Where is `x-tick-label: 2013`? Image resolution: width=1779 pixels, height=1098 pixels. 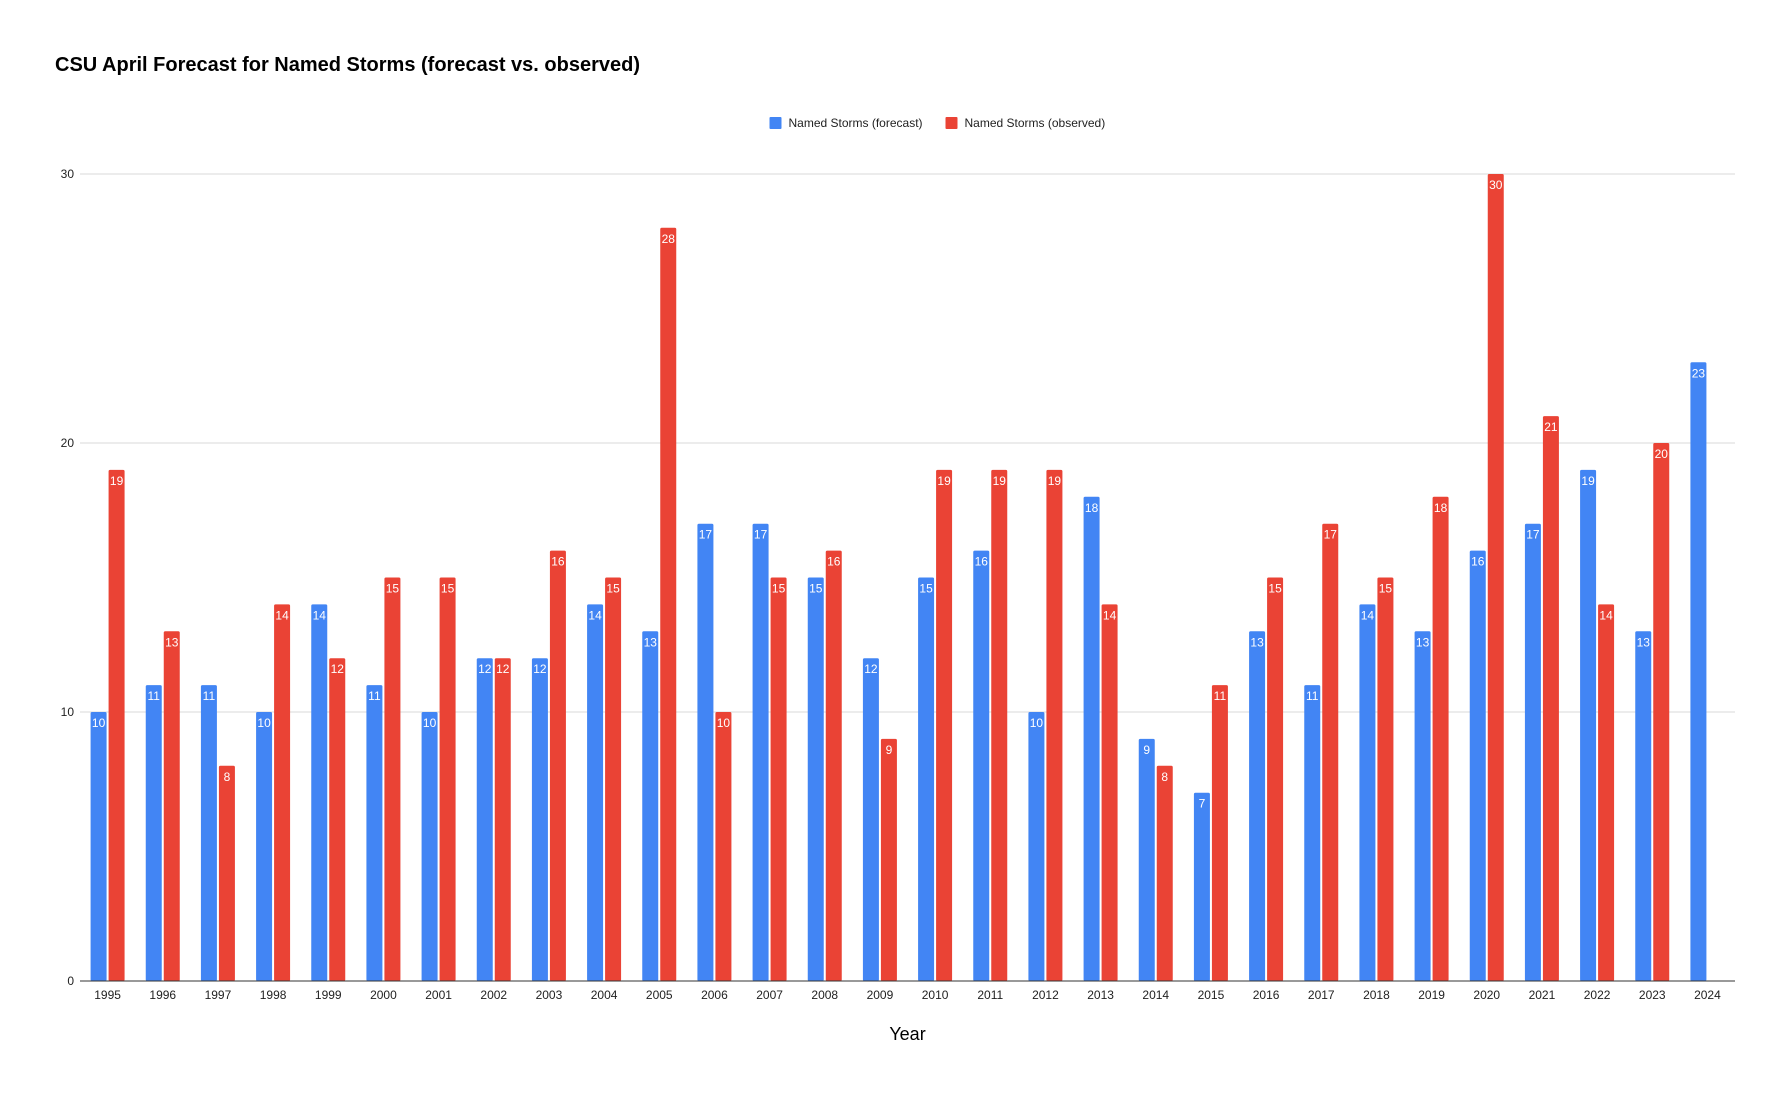 x-tick-label: 2013 is located at coordinates (1100, 995).